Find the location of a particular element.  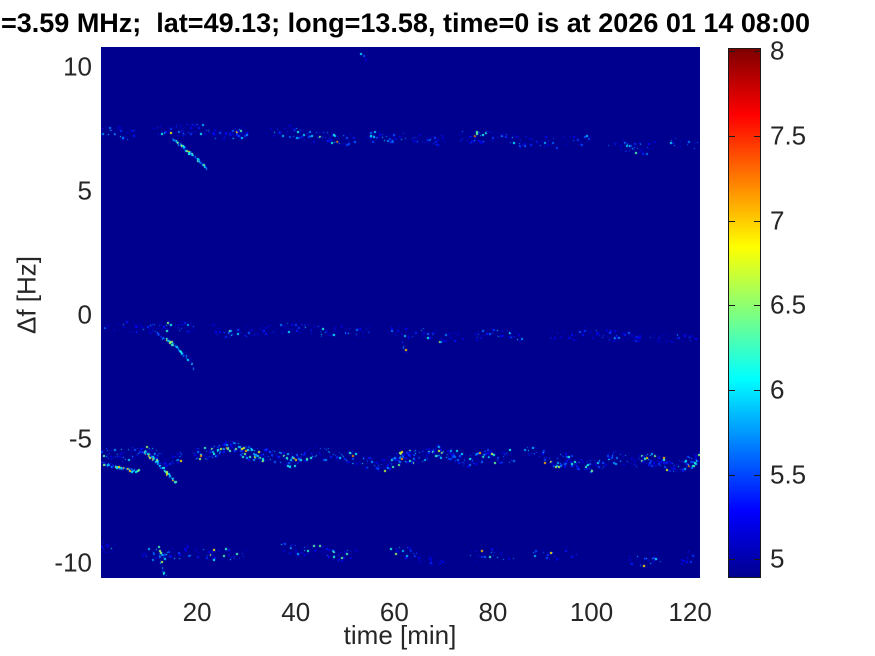

colorbar-tick-label: 7 is located at coordinates (777, 220).